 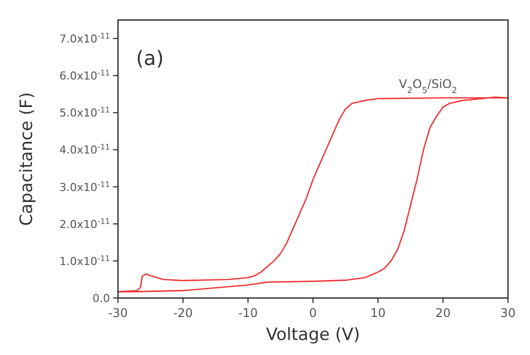 I want to click on x-tick-label: -20, so click(x=183, y=313).